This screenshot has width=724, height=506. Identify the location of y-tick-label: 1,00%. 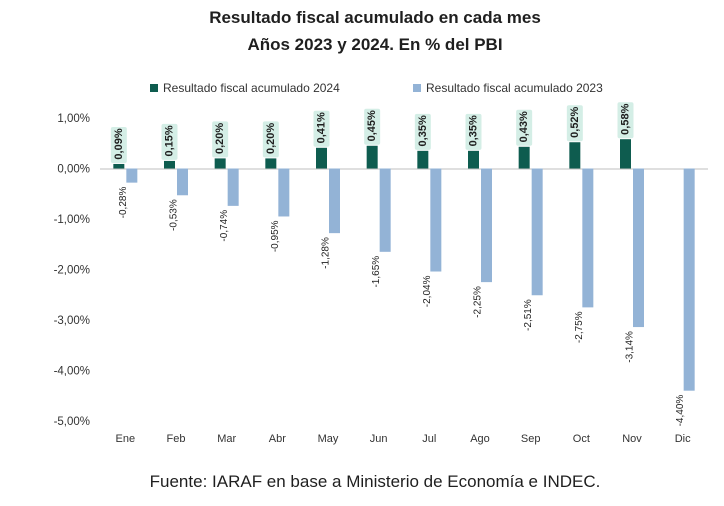
(73, 119).